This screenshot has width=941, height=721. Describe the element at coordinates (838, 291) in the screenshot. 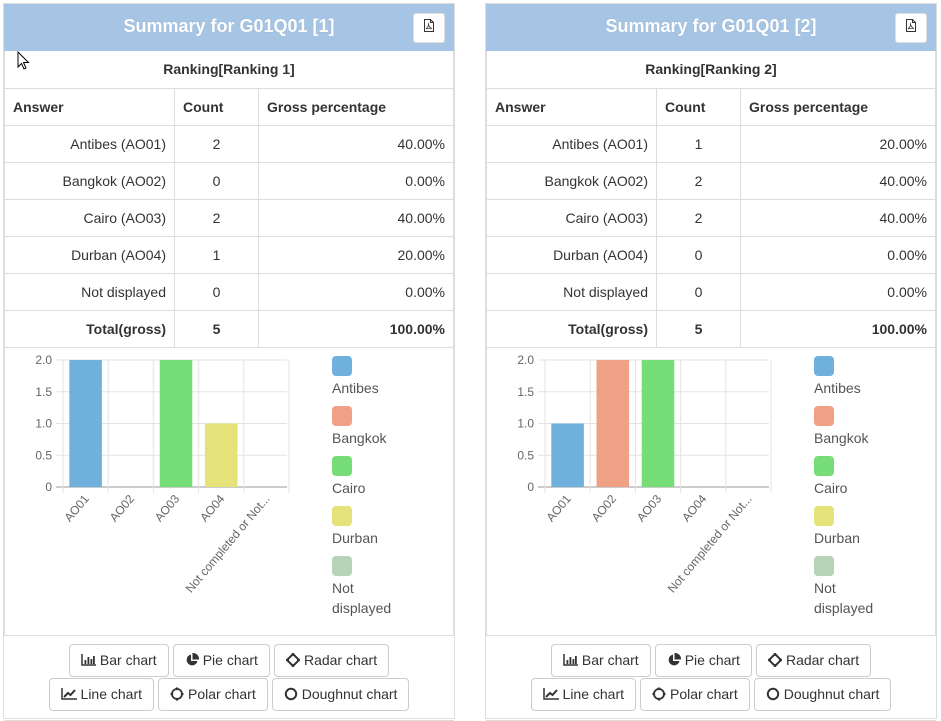

I see `percentage-cell: 0.00%` at that location.